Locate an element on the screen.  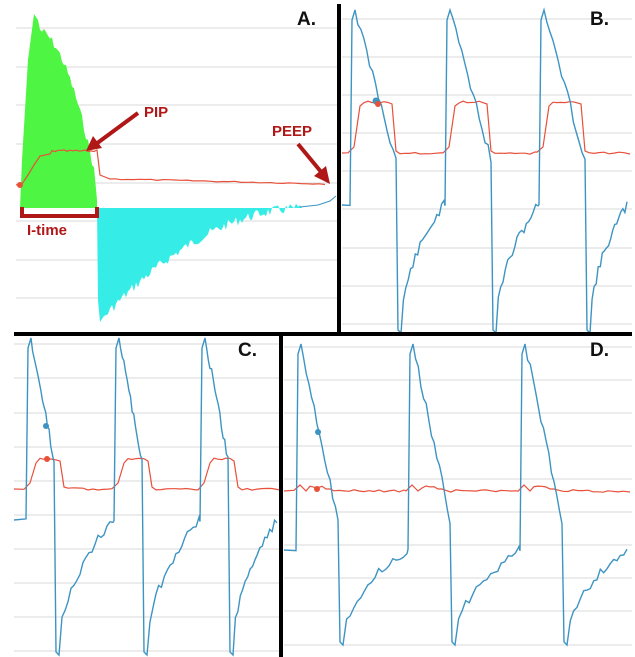
panel-c-letter: C. is located at coordinates (247, 350).